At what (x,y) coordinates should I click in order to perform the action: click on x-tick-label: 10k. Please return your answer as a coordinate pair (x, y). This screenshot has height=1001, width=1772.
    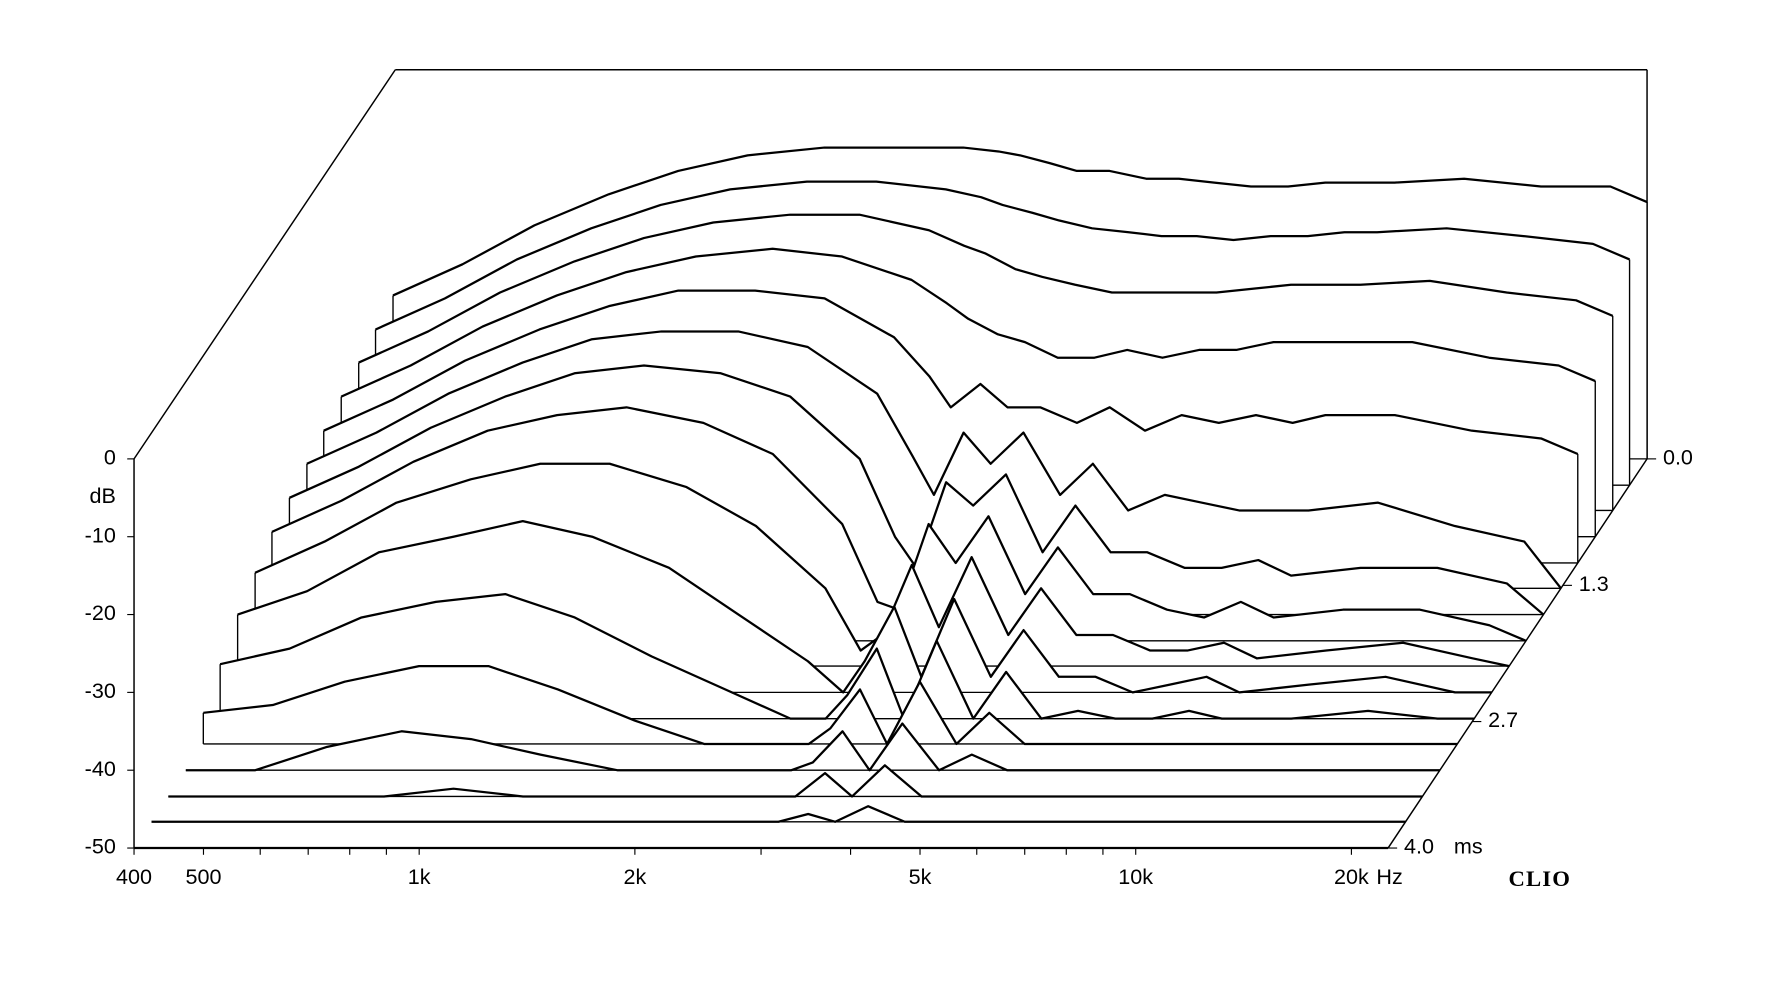
    Looking at the image, I should click on (1135, 877).